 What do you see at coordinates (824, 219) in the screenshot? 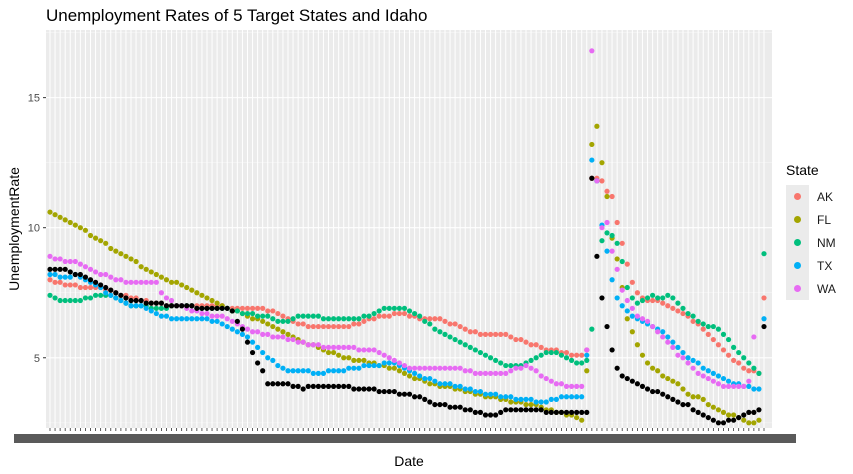
I see `legend-label-fl: FL` at bounding box center [824, 219].